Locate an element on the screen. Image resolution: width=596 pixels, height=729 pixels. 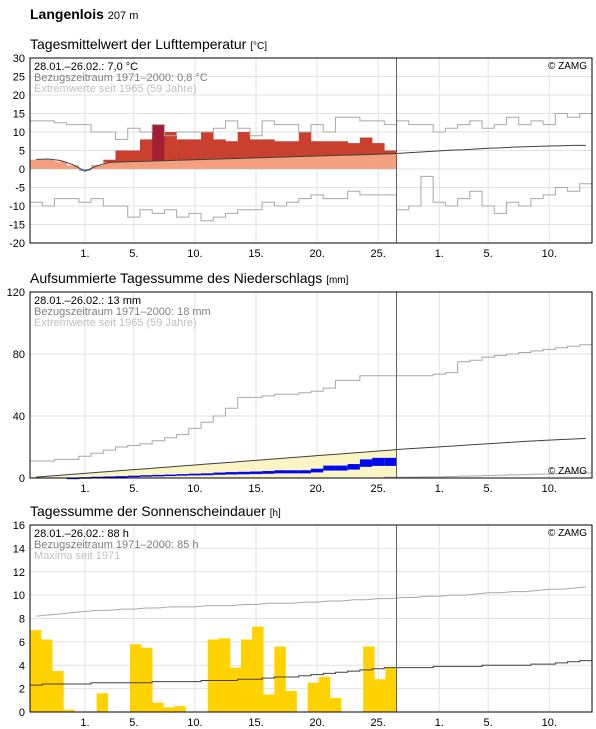
prec-info-line: Bezugszeitraum 1971–2000: 18 mm is located at coordinates (122, 312).